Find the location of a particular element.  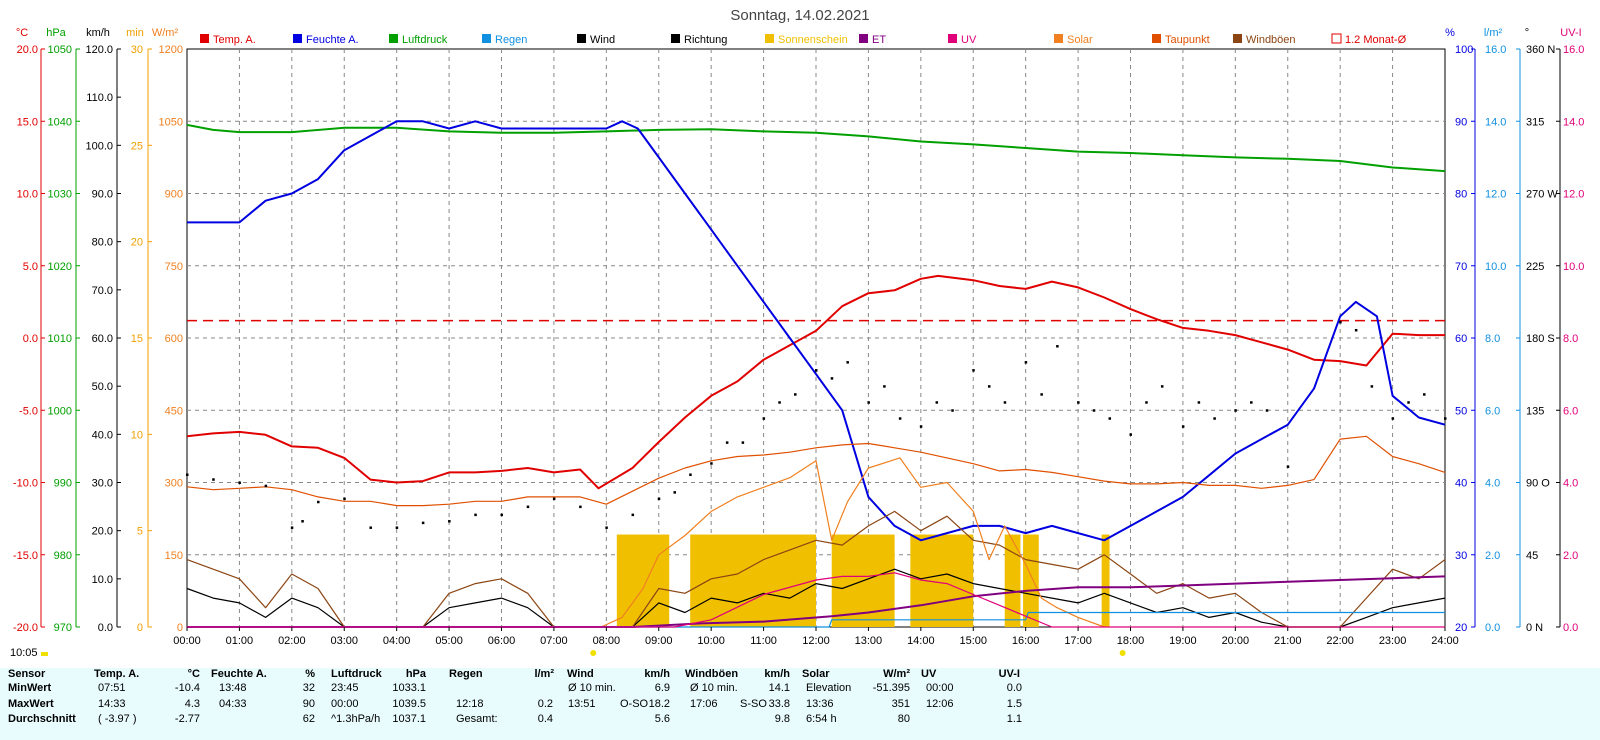

axis-tick-label-left: 100.0 is located at coordinates (99, 146).